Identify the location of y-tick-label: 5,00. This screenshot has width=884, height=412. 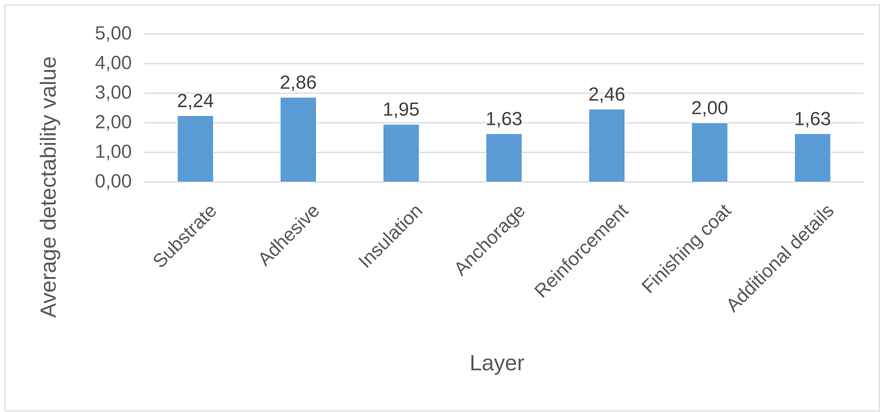
(114, 34).